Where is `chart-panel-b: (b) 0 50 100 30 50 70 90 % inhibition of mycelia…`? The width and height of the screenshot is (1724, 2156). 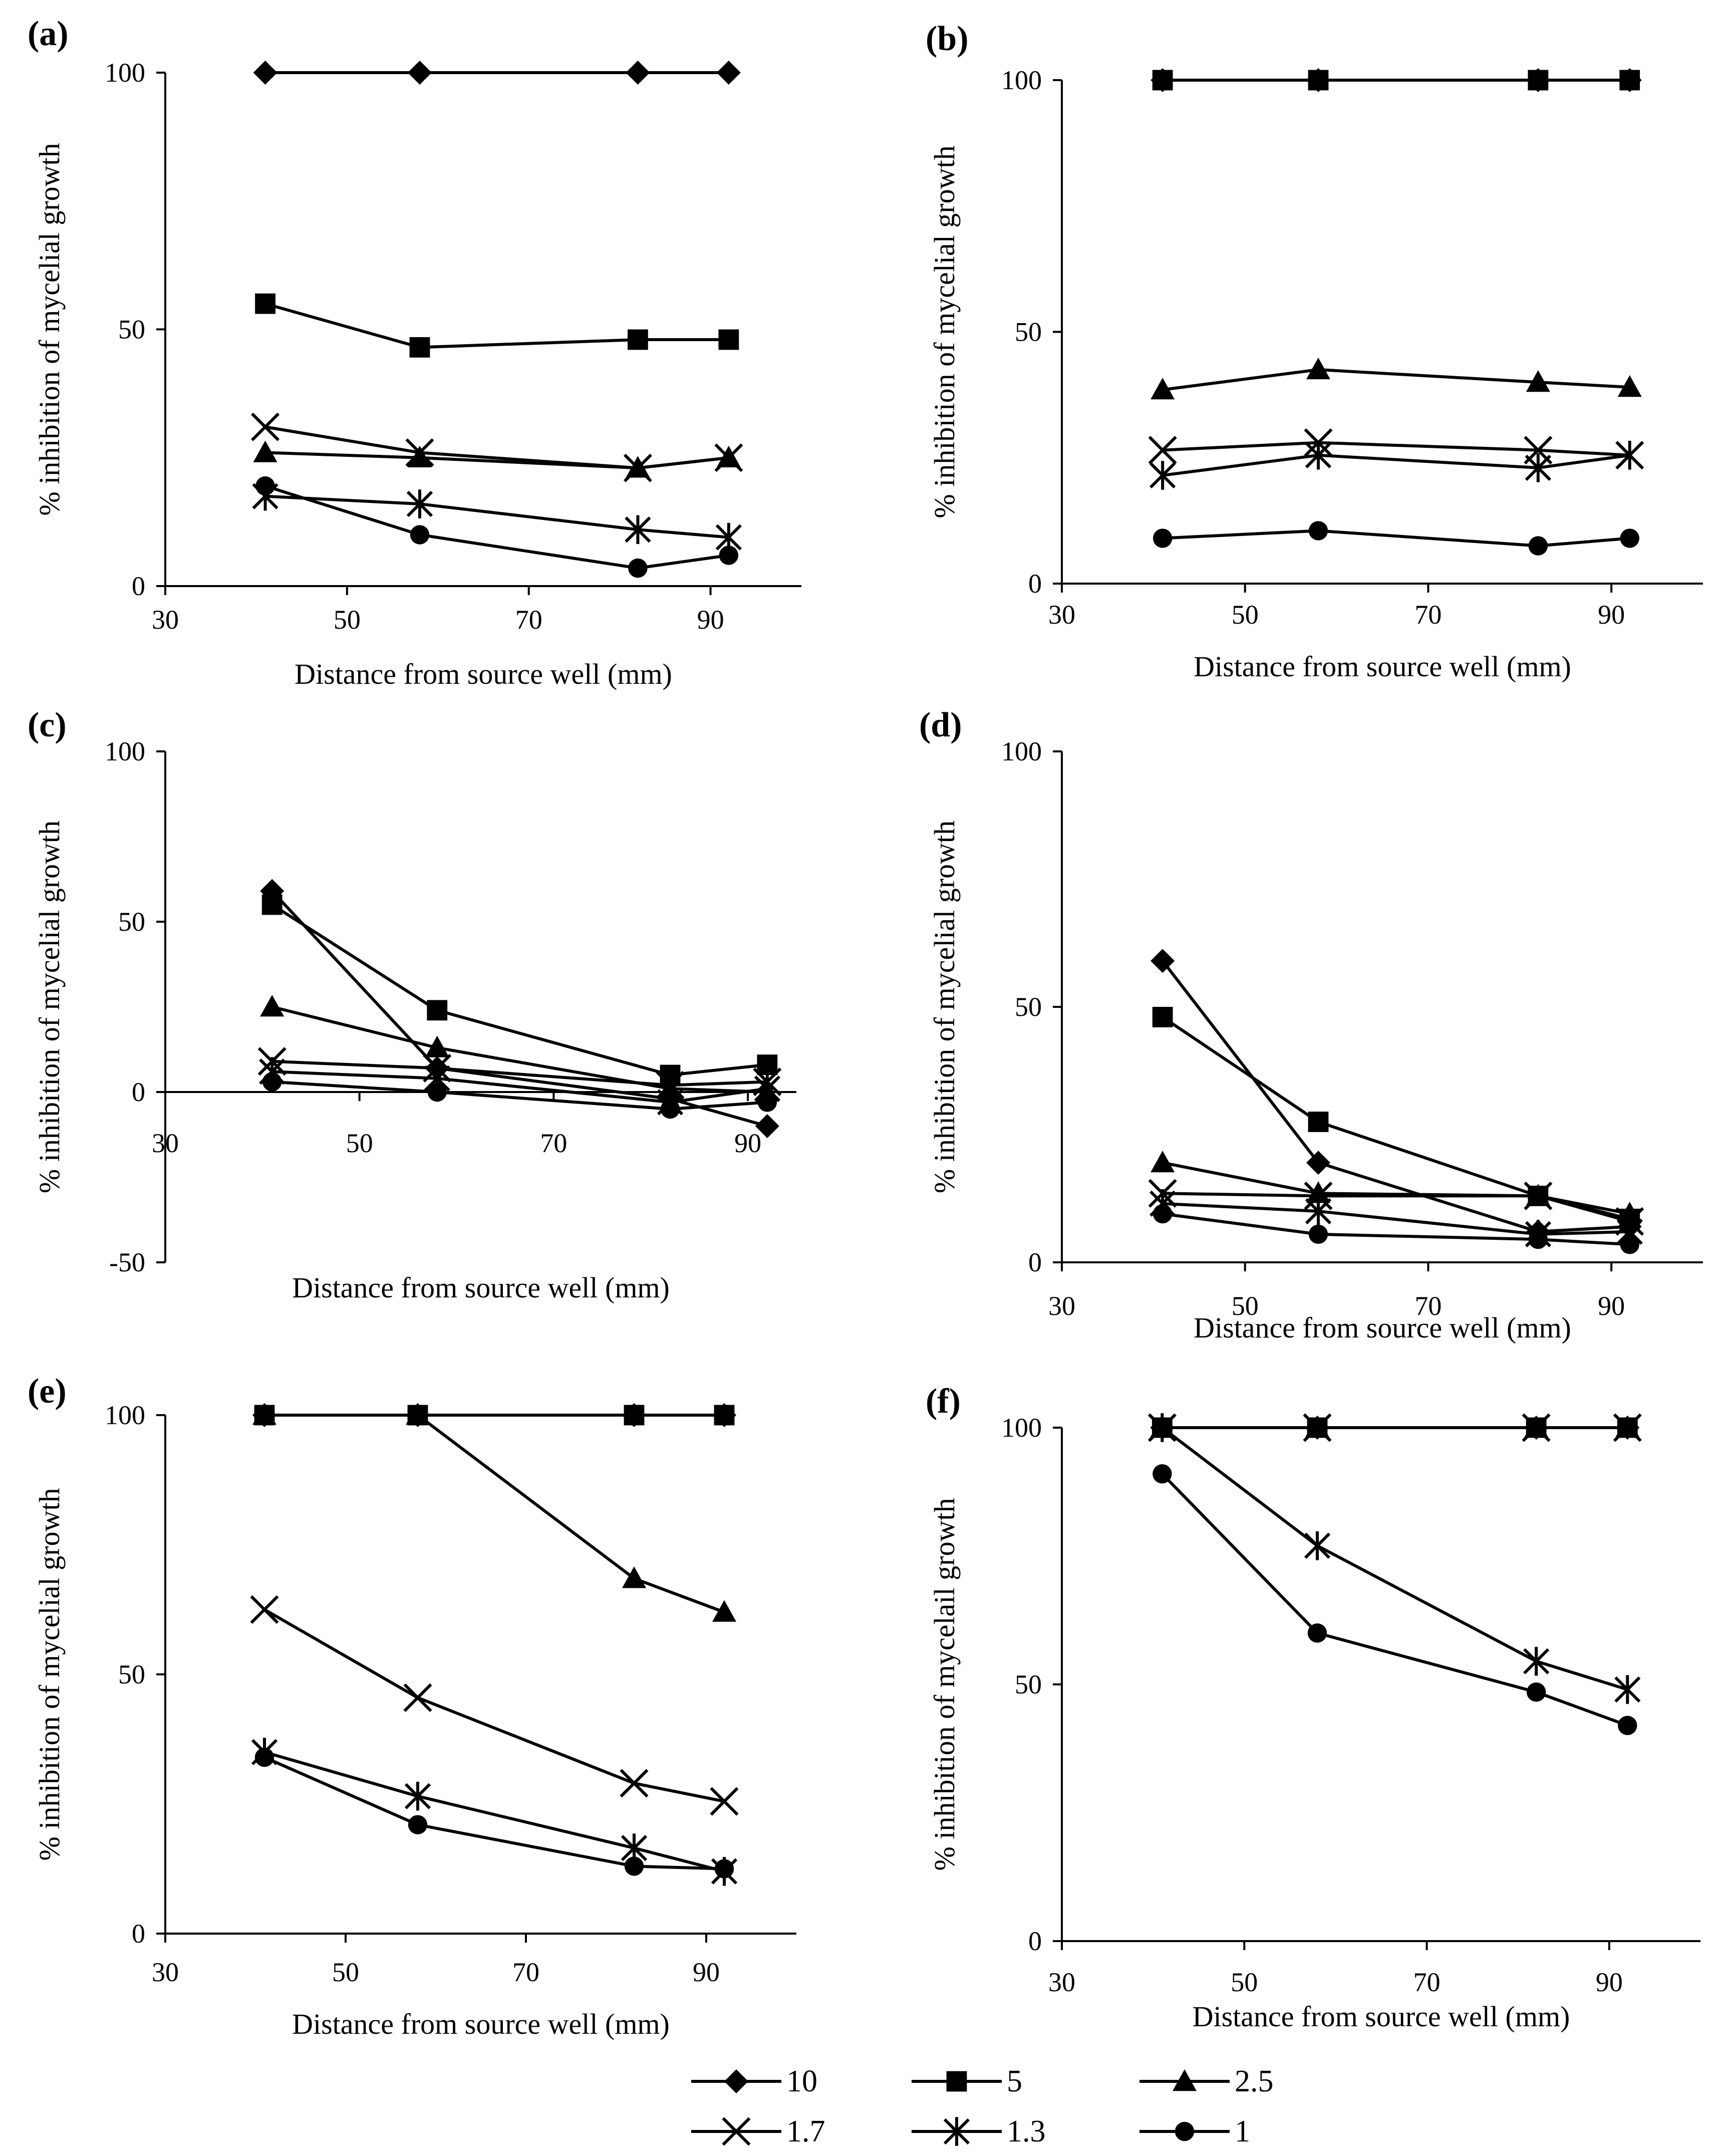 chart-panel-b: (b) 0 50 100 30 50 70 90 % inhibition of mycelia… is located at coordinates (1314, 351).